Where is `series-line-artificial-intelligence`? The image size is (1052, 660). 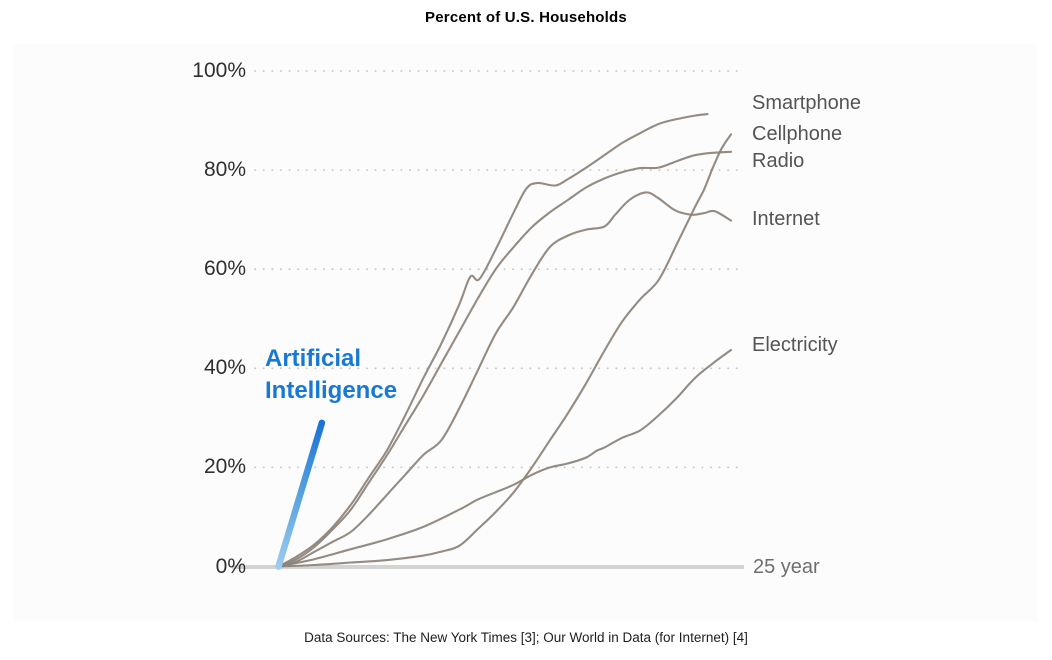 series-line-artificial-intelligence is located at coordinates (300, 494).